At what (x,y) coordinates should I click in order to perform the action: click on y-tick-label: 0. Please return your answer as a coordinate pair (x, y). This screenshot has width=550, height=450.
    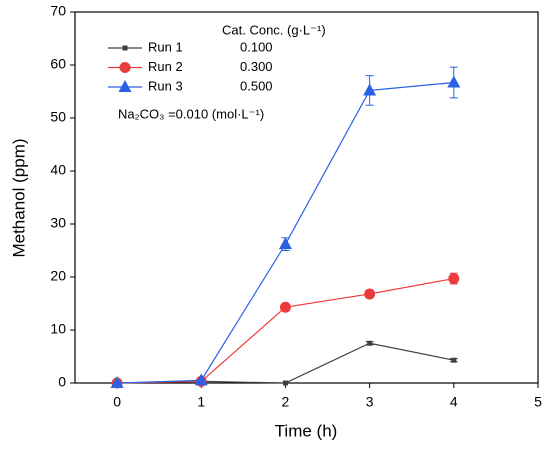
    Looking at the image, I should click on (62, 382).